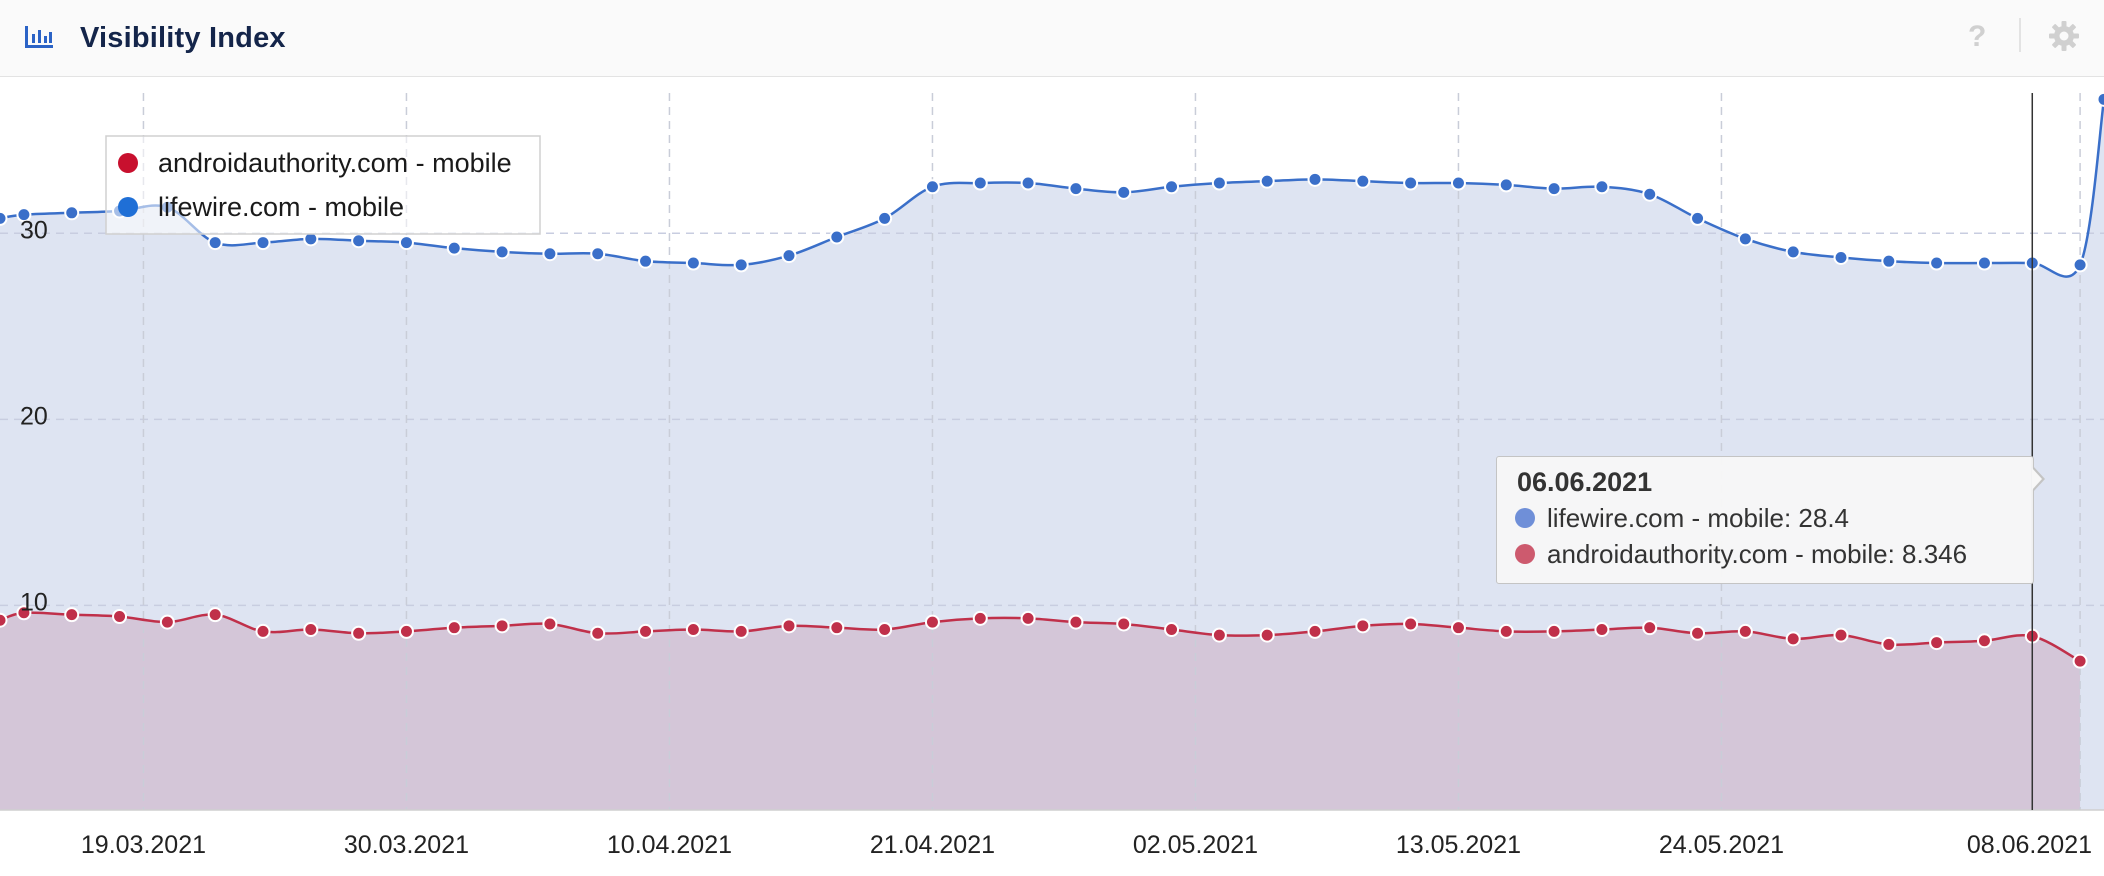 This screenshot has height=876, width=2104. I want to click on panel-header: Visibility Index ?, so click(1052, 38).